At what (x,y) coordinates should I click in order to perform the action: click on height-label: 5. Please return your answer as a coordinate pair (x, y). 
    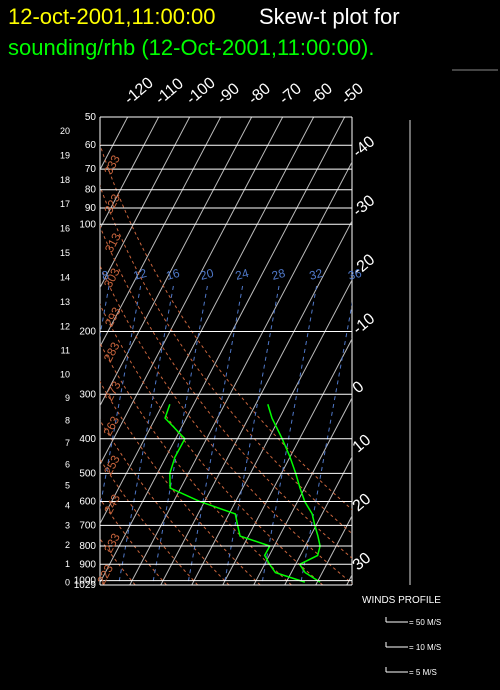
    Looking at the image, I should click on (67, 485).